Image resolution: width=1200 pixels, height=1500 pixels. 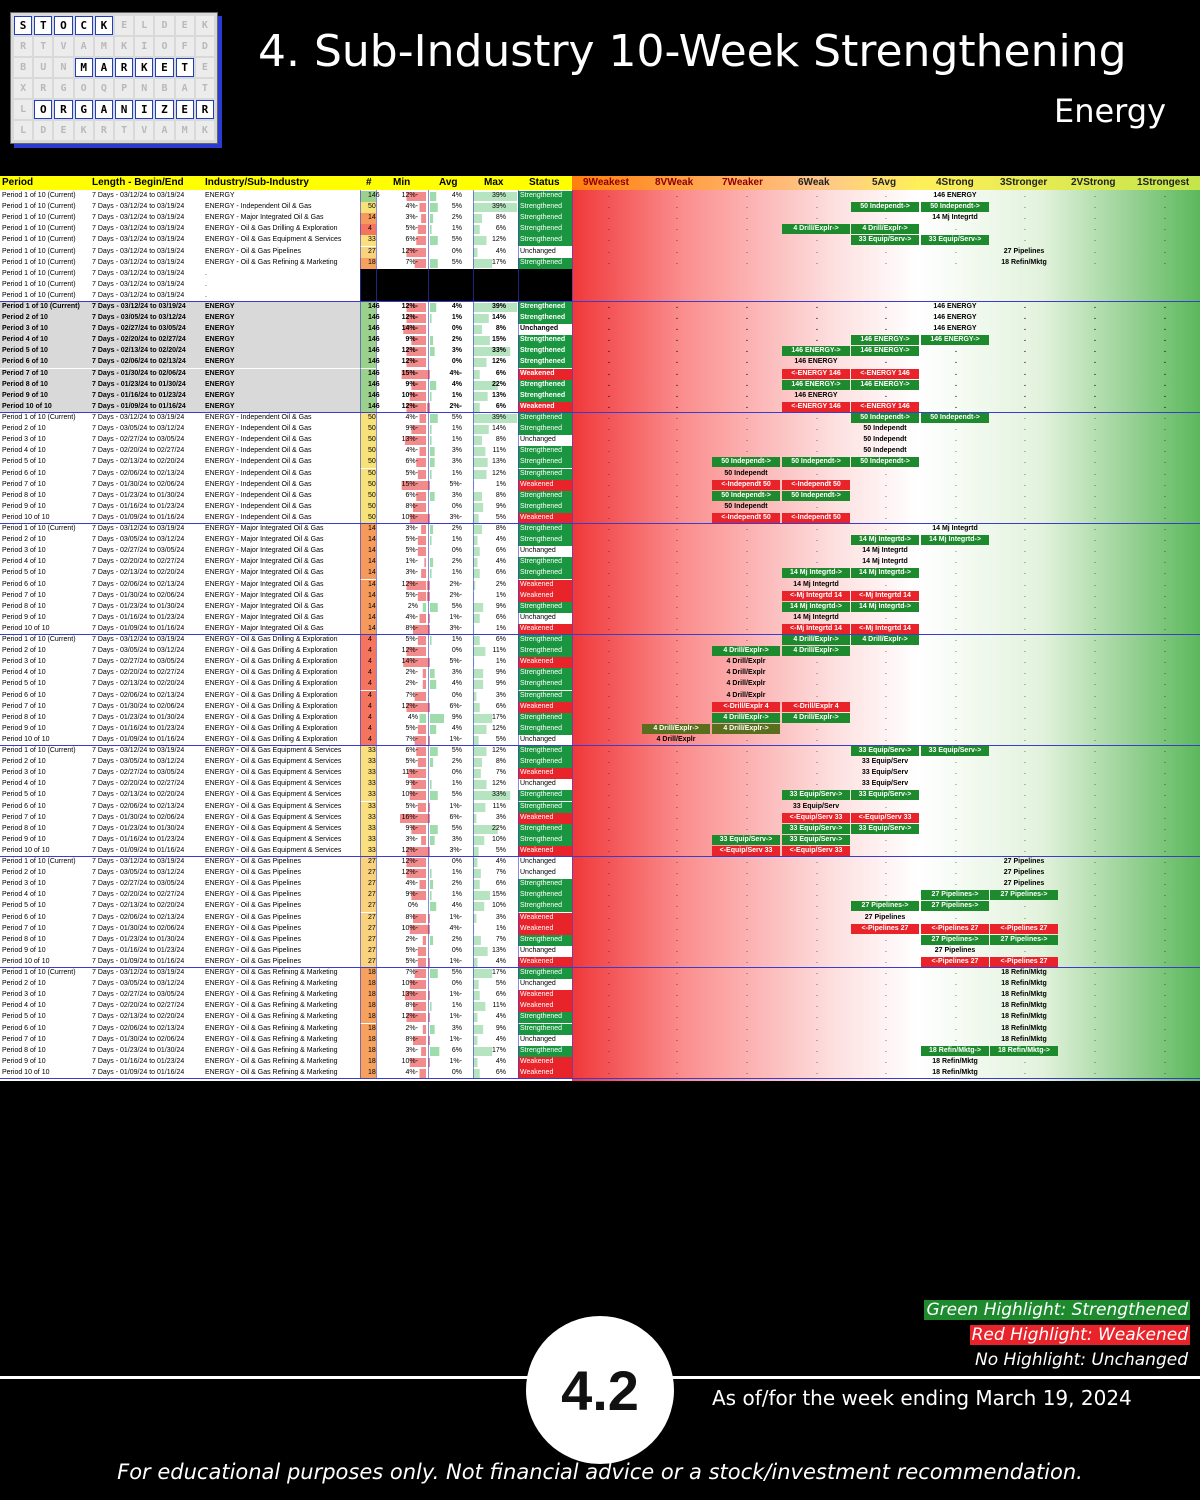 I want to click on strength-marker: 50 Independt->, so click(x=885, y=462).